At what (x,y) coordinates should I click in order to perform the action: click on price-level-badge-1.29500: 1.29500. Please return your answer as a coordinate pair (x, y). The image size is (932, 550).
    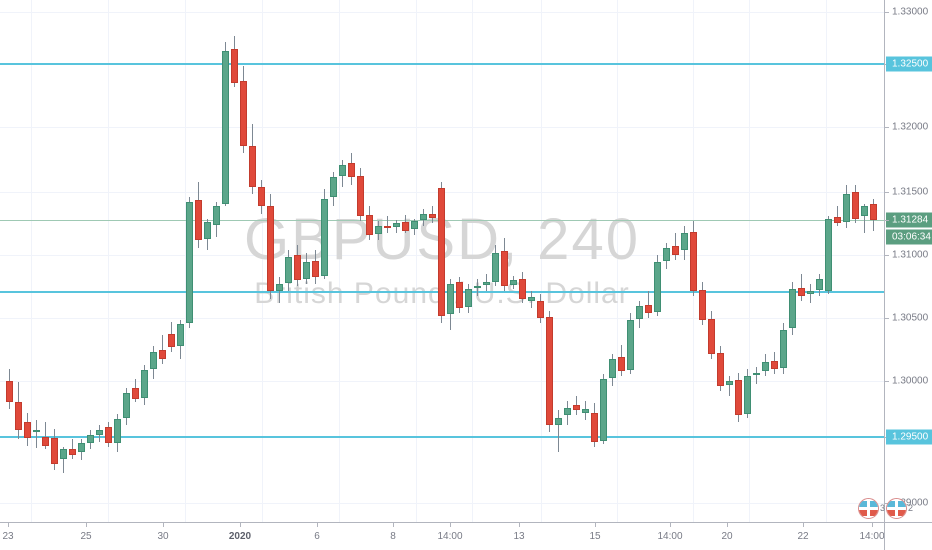
    Looking at the image, I should click on (909, 437).